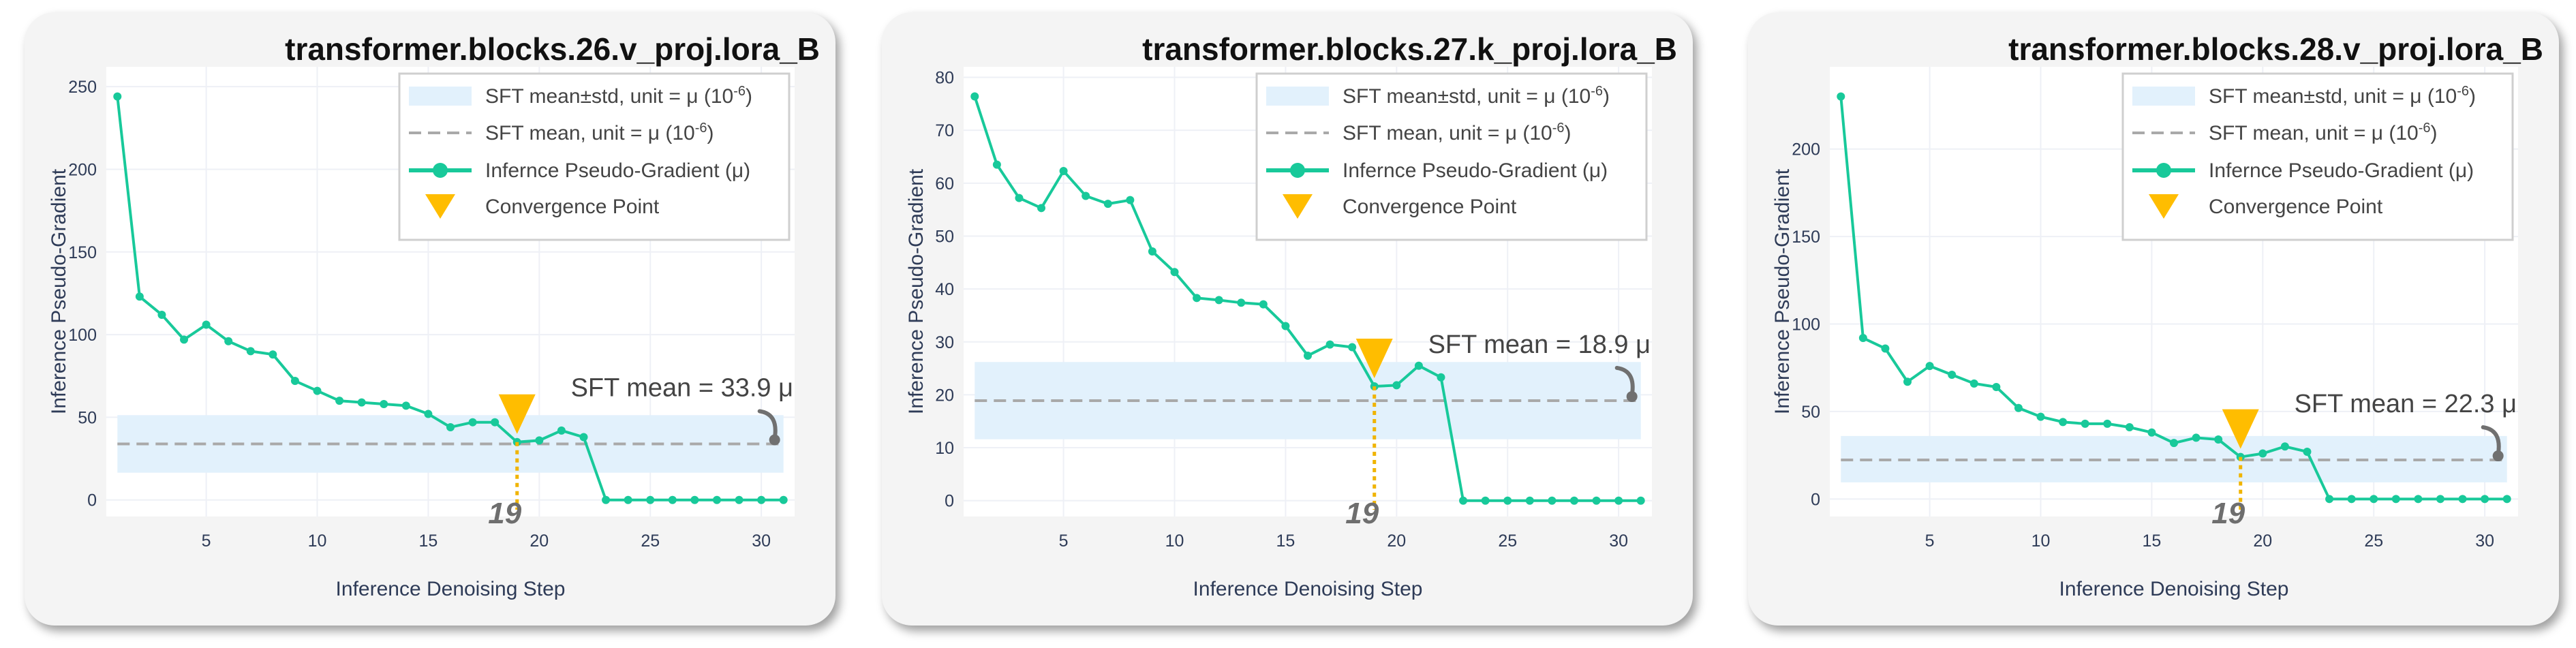 The image size is (2576, 648). Describe the element at coordinates (82, 87) in the screenshot. I see `y-tick-label: 250` at that location.